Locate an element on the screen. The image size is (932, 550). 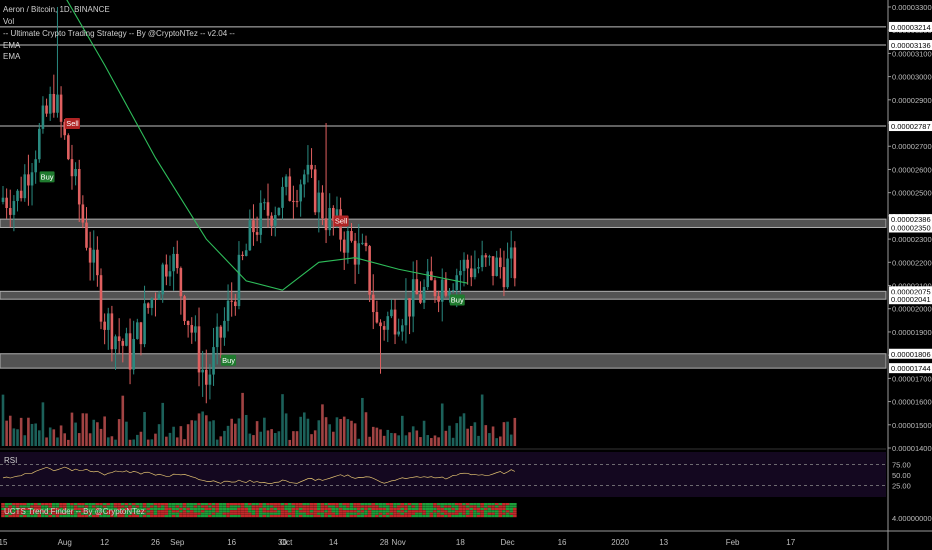
time-tick-label: Aug is located at coordinates (65, 542).